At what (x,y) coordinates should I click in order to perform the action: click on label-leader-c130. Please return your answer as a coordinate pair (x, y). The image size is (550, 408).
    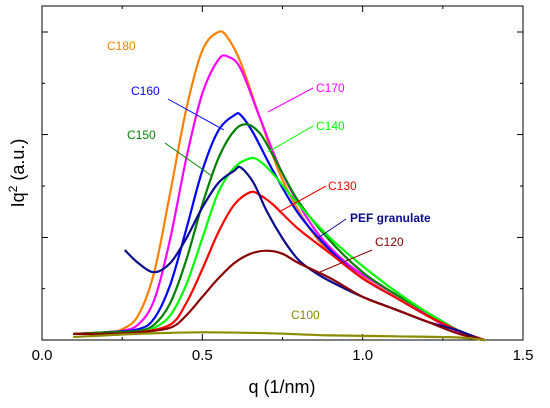
    Looking at the image, I should click on (302, 199).